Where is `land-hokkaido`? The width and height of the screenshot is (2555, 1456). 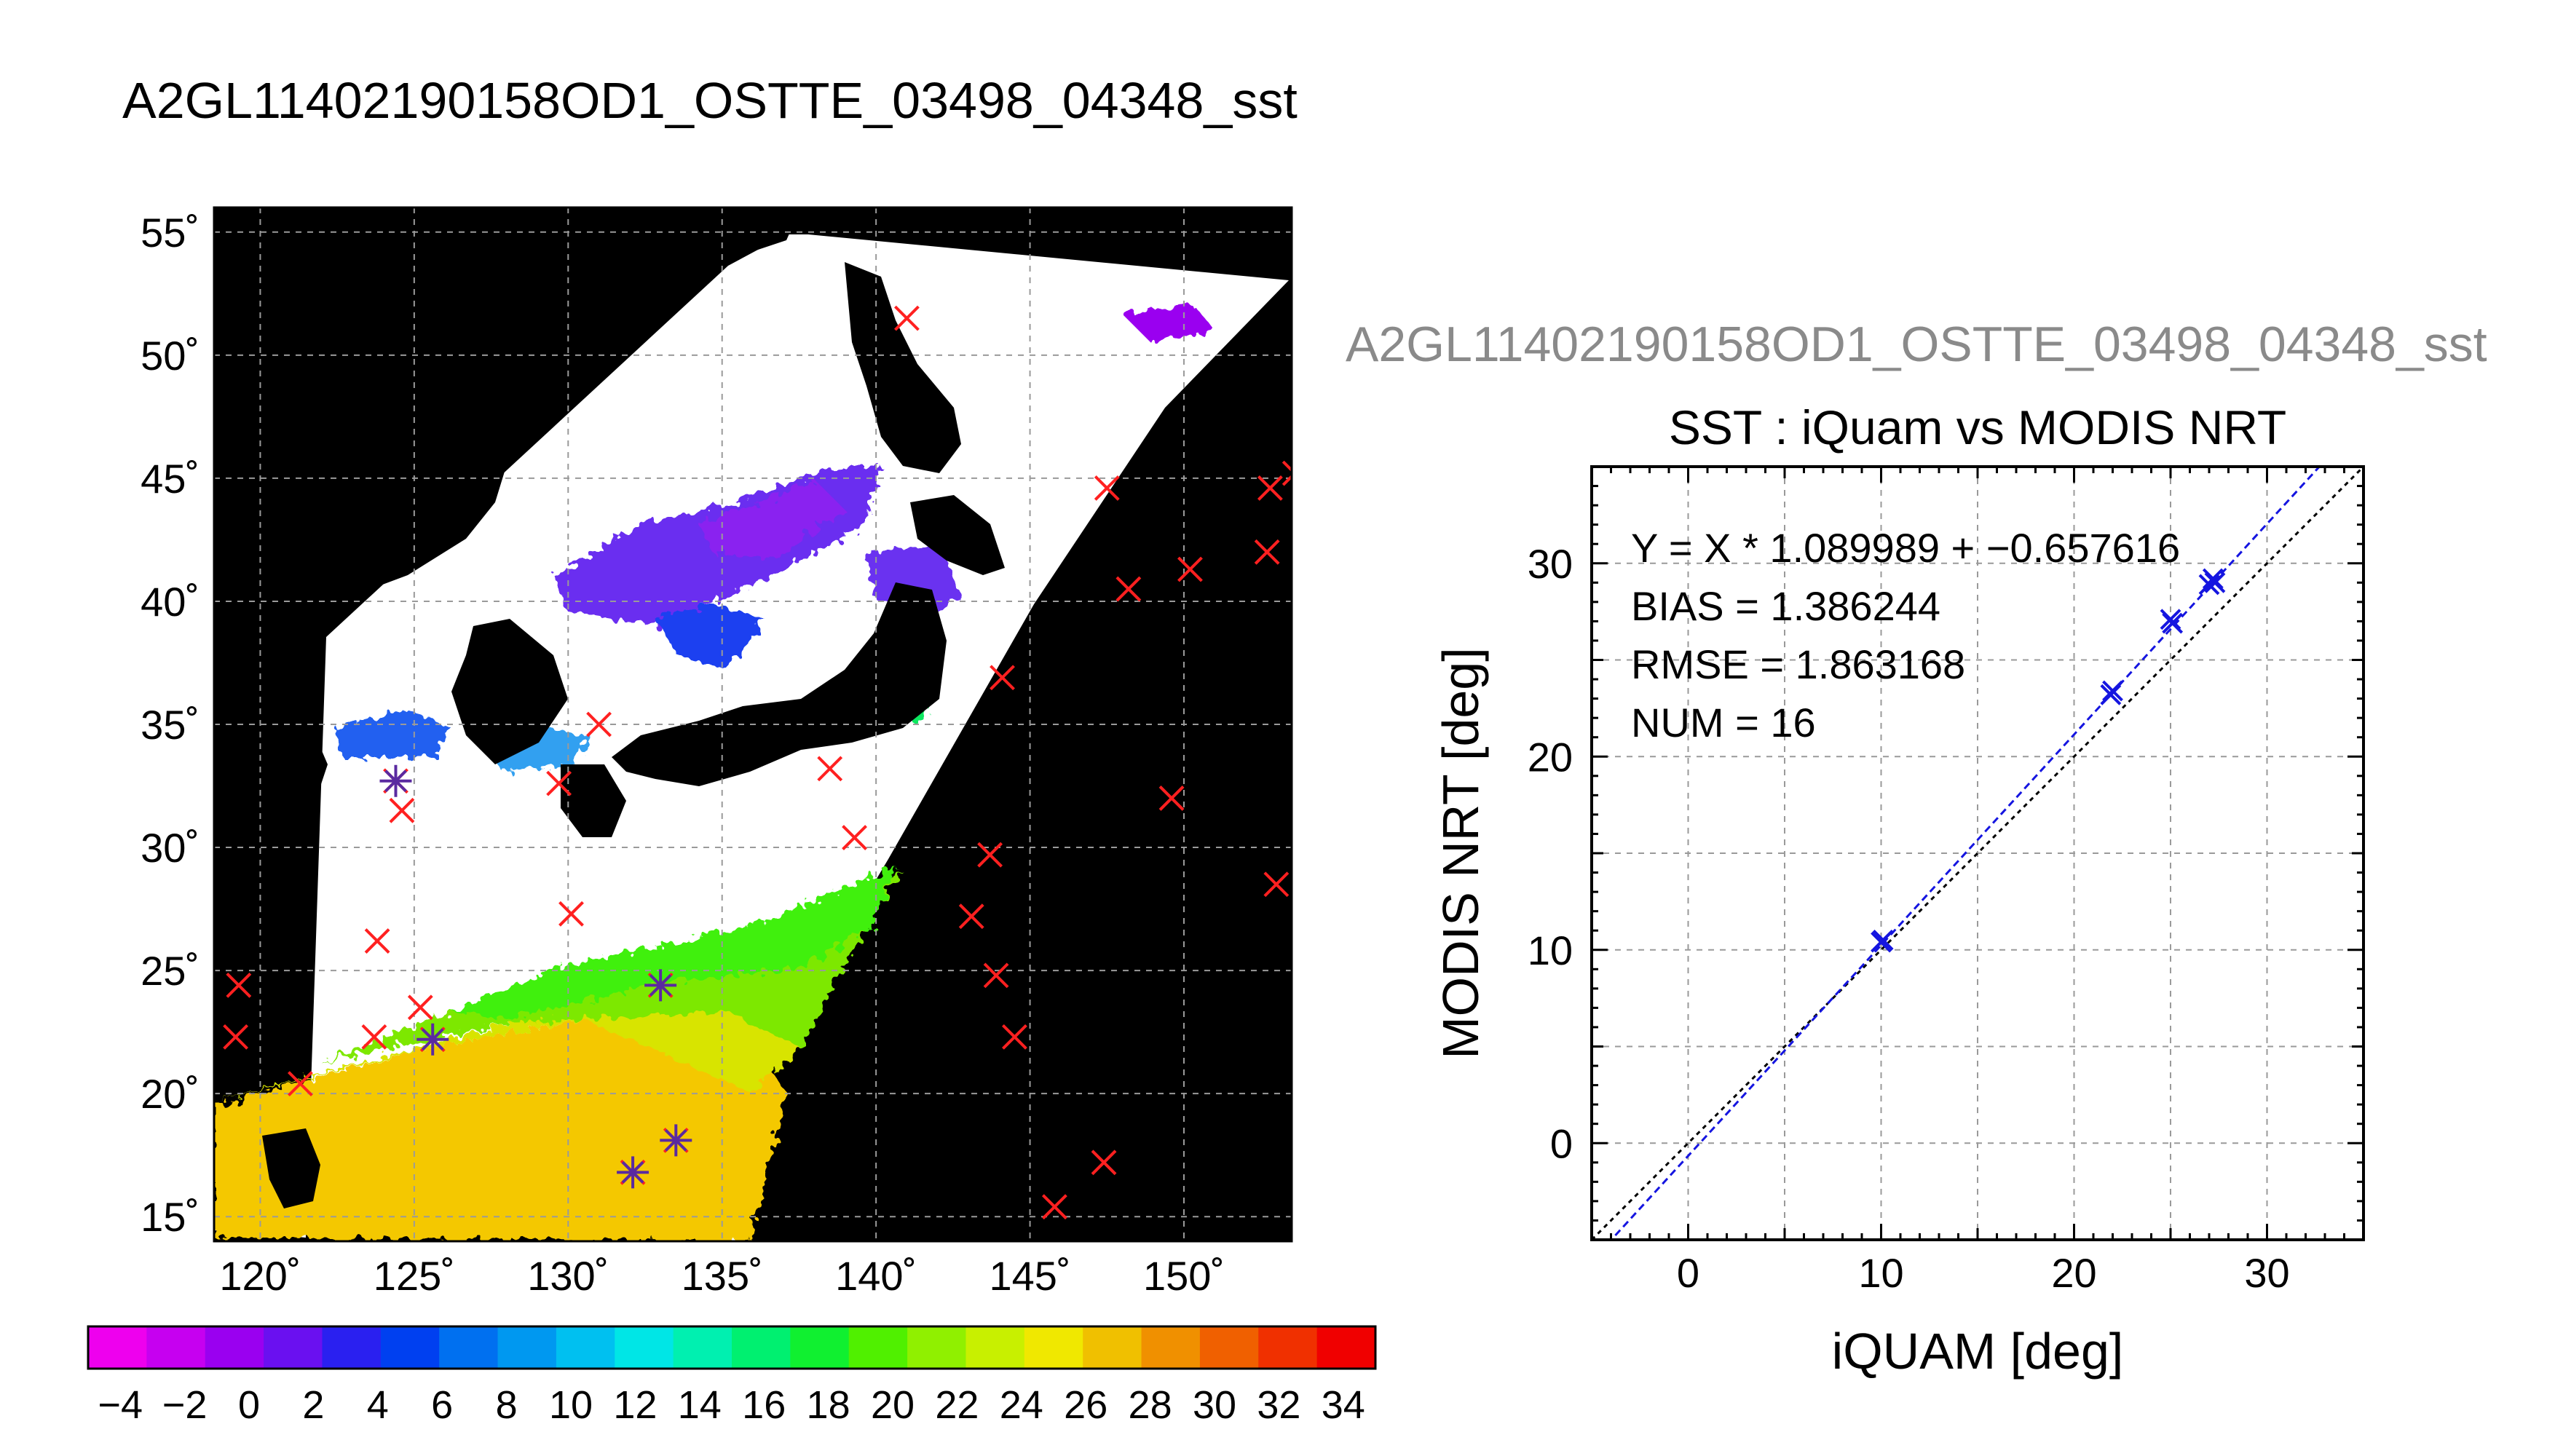 land-hokkaido is located at coordinates (957, 535).